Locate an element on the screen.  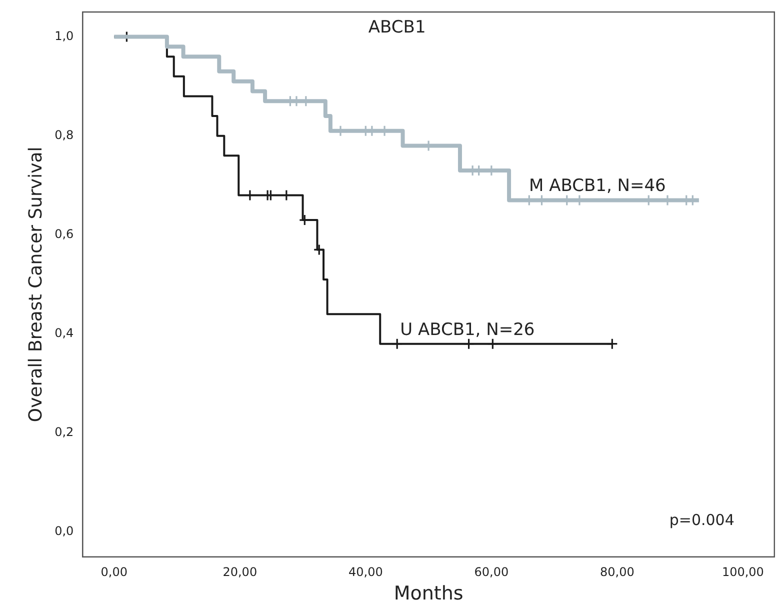
chart-title: ABCB1 is located at coordinates (397, 27).